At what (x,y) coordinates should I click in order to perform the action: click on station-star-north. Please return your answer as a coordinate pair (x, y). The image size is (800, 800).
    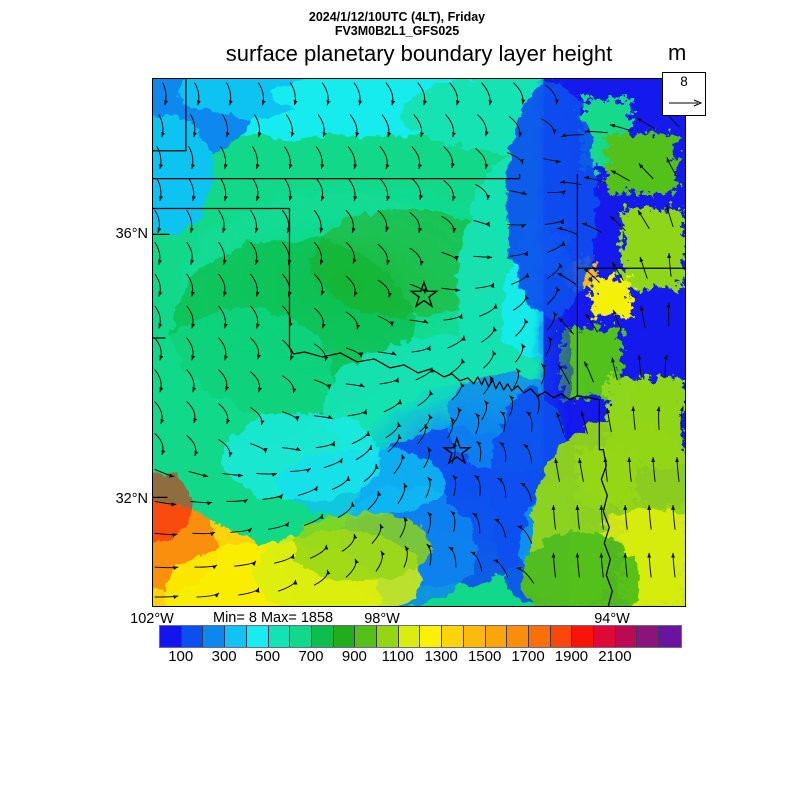
    Looking at the image, I should click on (424, 294).